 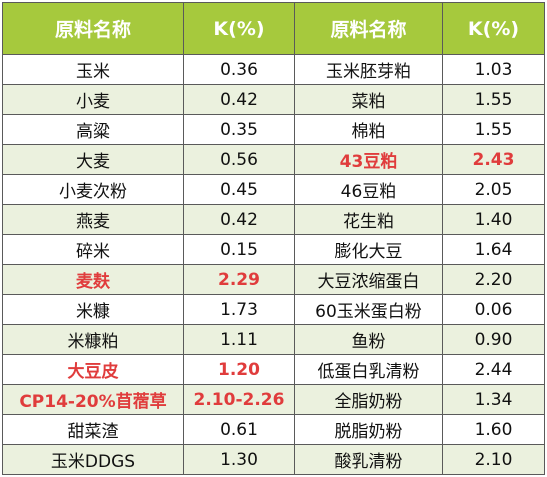 What do you see at coordinates (493, 459) in the screenshot?
I see `right-k-value: 2.10` at bounding box center [493, 459].